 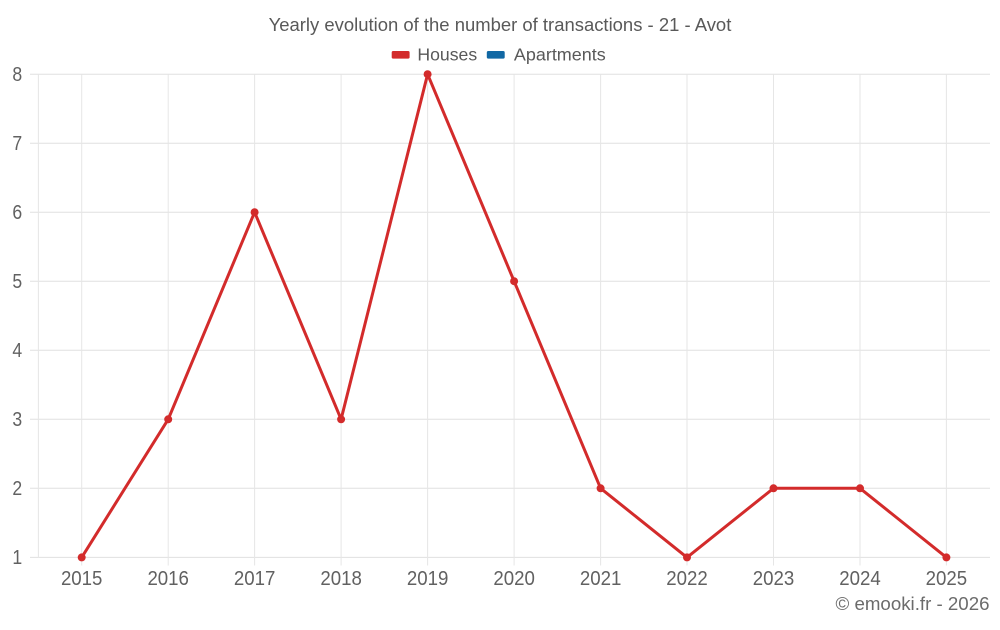 What do you see at coordinates (601, 579) in the screenshot?
I see `svg-text: 2021` at bounding box center [601, 579].